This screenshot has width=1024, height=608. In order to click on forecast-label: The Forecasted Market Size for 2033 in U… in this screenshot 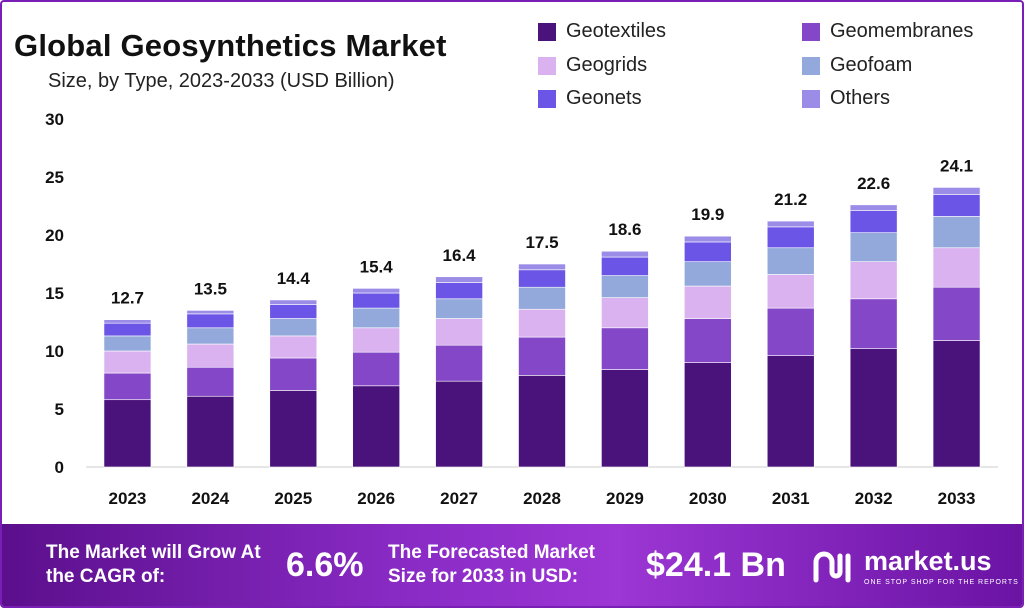, I will do `click(491, 564)`.